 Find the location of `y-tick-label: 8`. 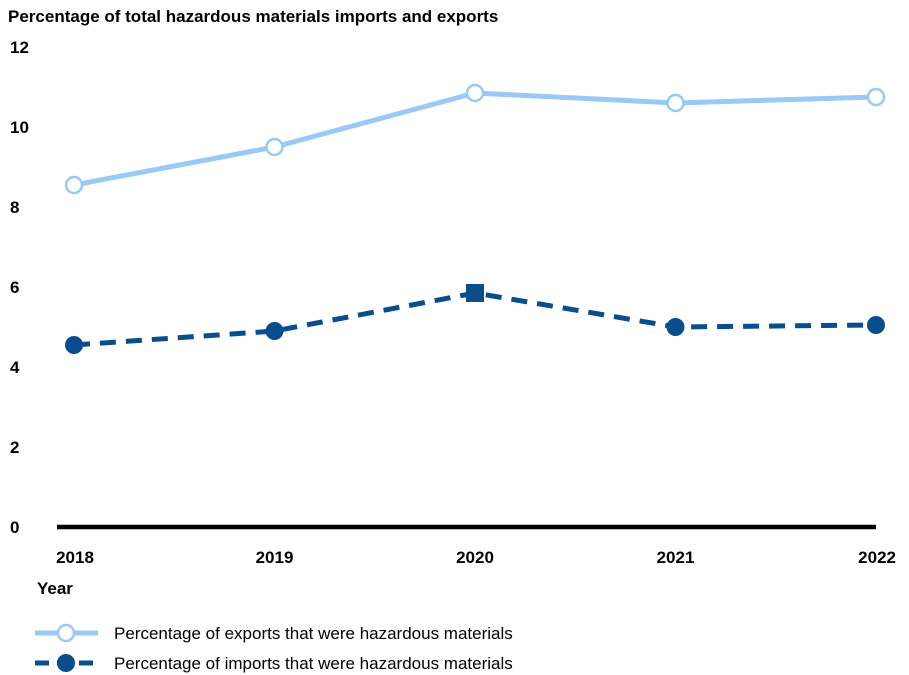

y-tick-label: 8 is located at coordinates (14, 207).